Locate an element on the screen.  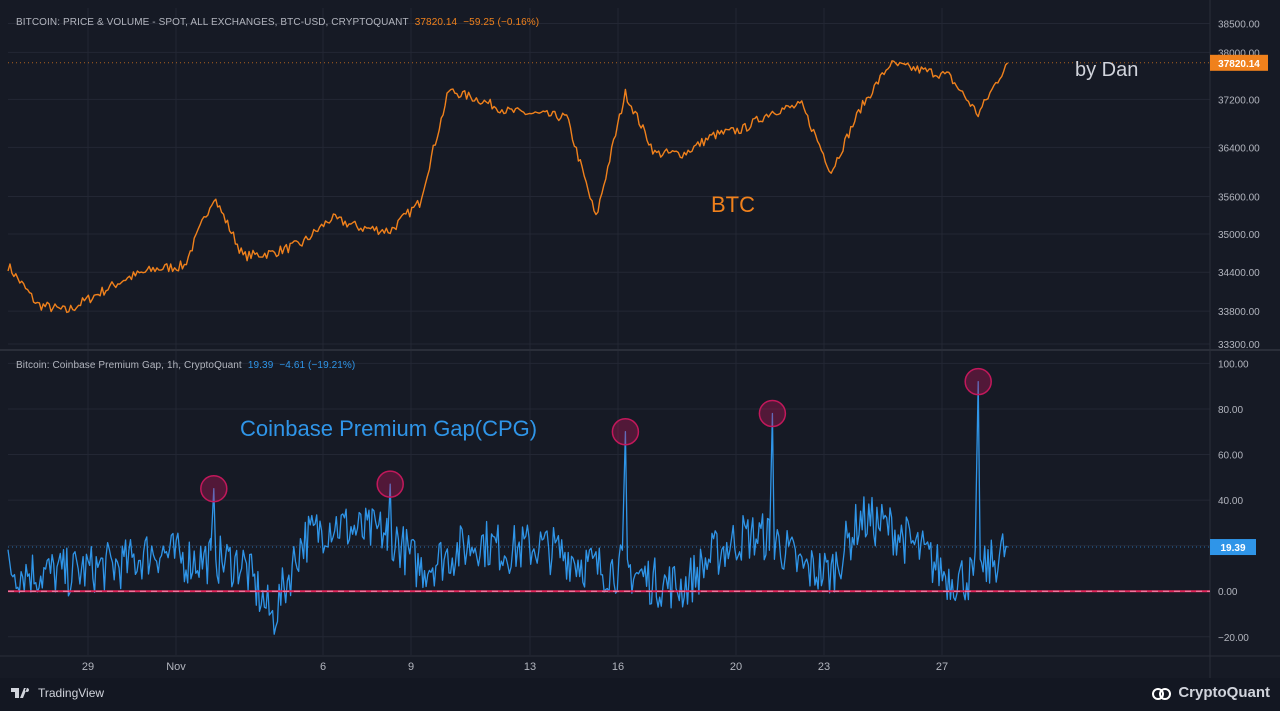
x-tick-label: 23 is located at coordinates (824, 667).